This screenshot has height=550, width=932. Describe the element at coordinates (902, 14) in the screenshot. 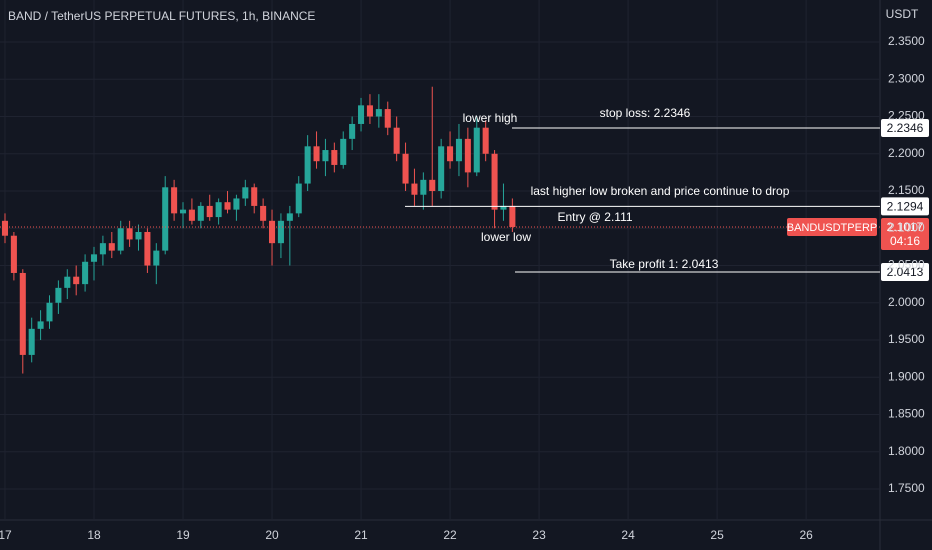

I see `axis-unit: USDT` at that location.